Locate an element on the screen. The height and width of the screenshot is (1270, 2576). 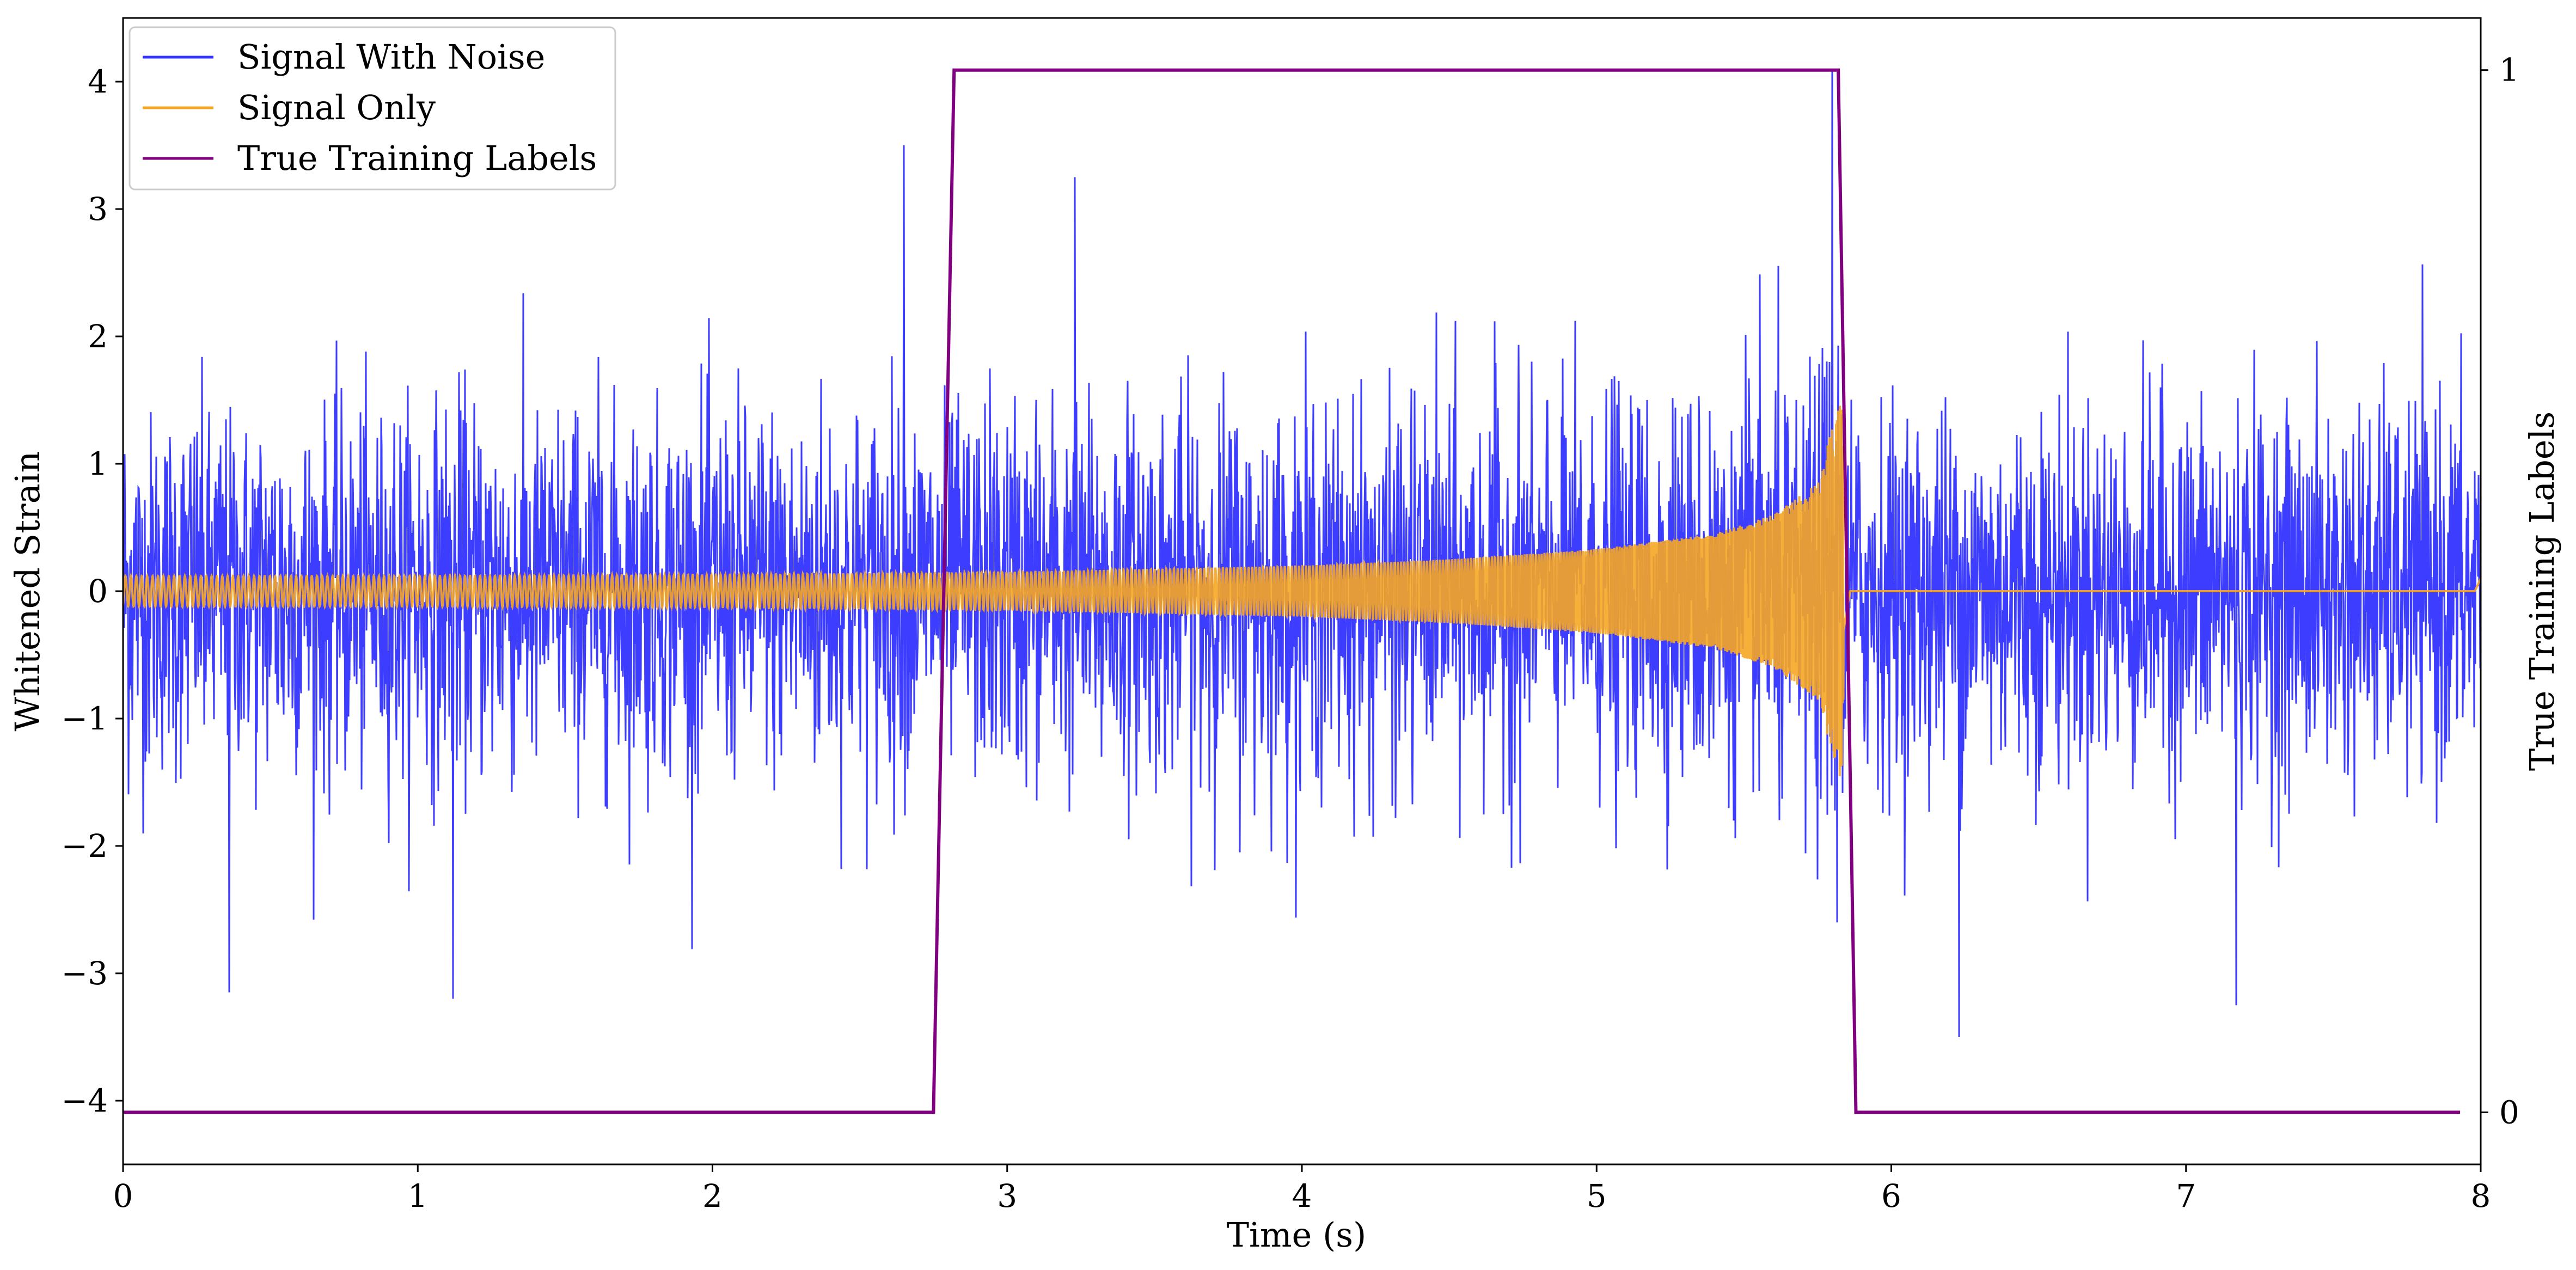
legend-label-true-training-labels: True Training Labels is located at coordinates (417, 158).